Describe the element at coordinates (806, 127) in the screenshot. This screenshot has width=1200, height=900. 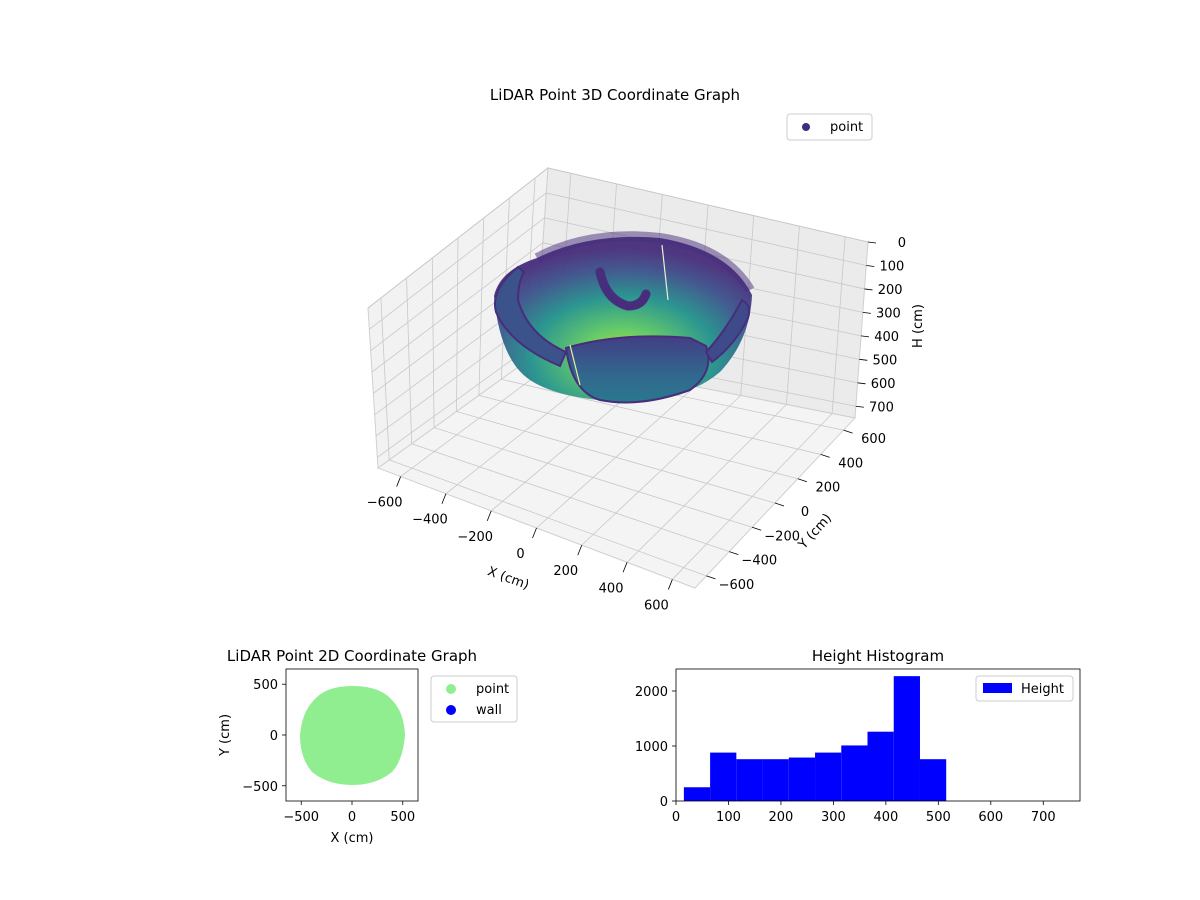
I see `legend-marker-point` at that location.